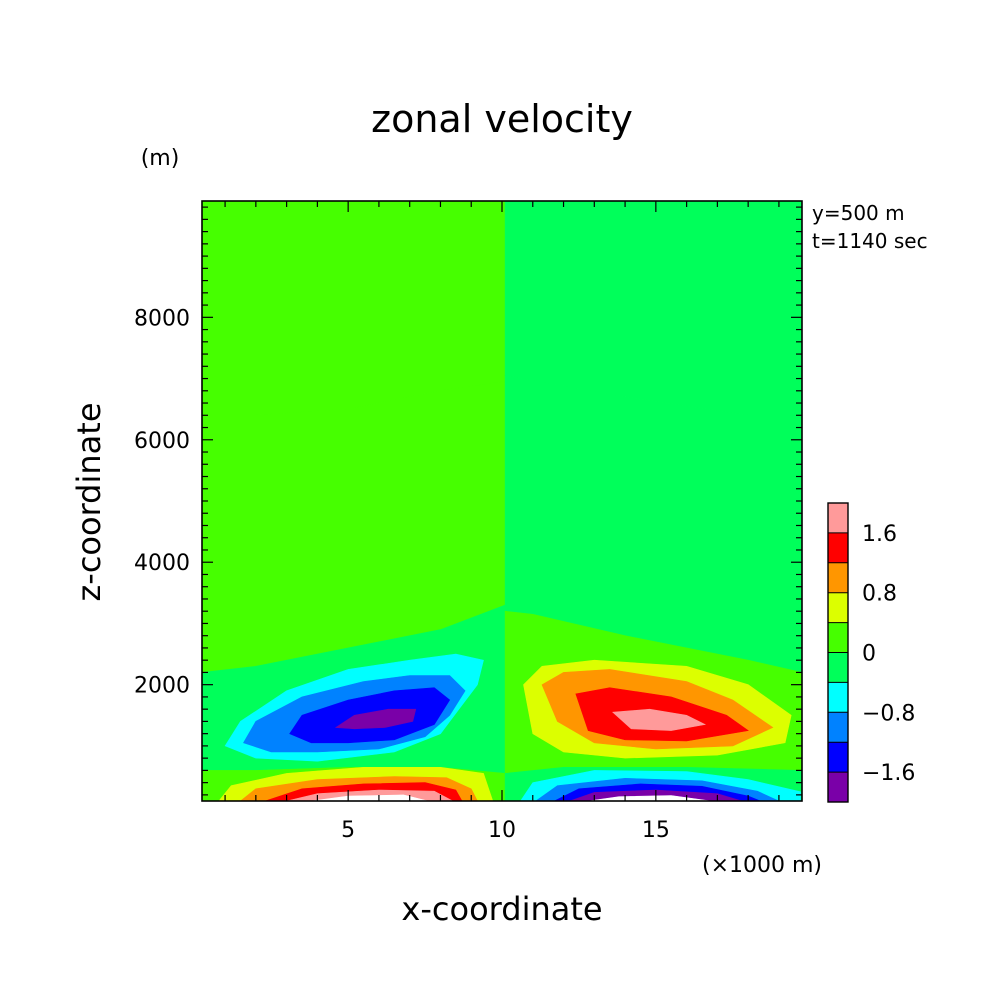  Describe the element at coordinates (888, 713) in the screenshot. I see `colorbar-tick-label-1: −0.8` at that location.